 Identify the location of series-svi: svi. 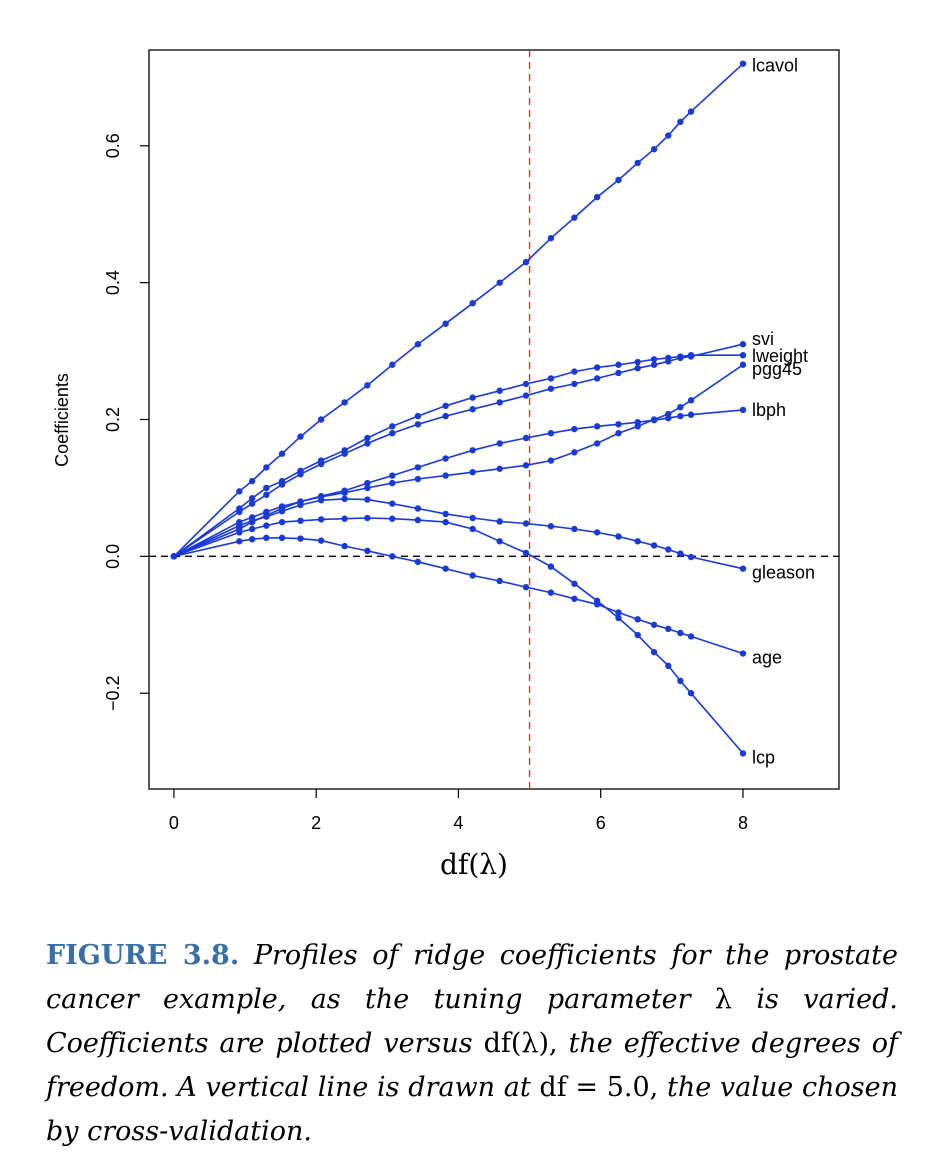
(472, 444).